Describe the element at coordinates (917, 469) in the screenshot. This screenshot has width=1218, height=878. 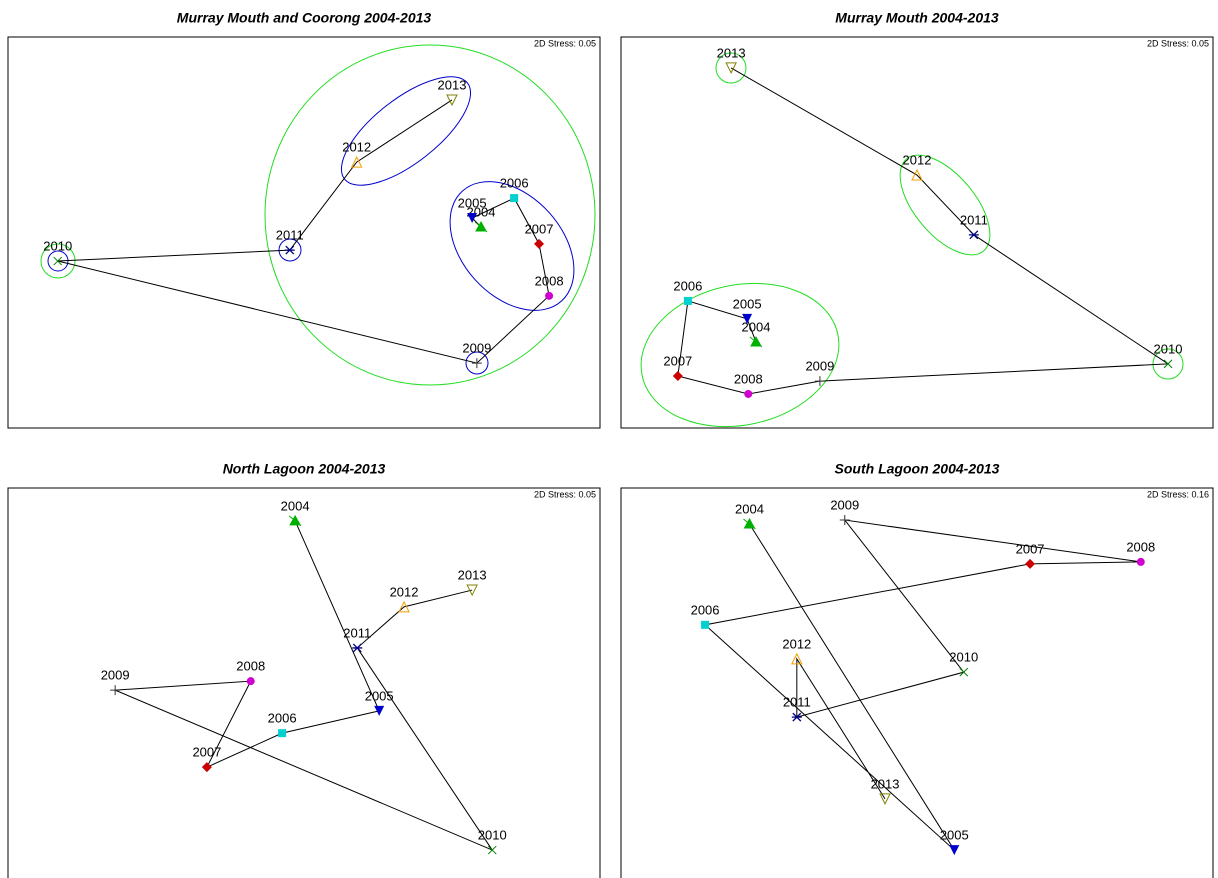
I see `chart-title: South Lagoon 2004-2013` at that location.